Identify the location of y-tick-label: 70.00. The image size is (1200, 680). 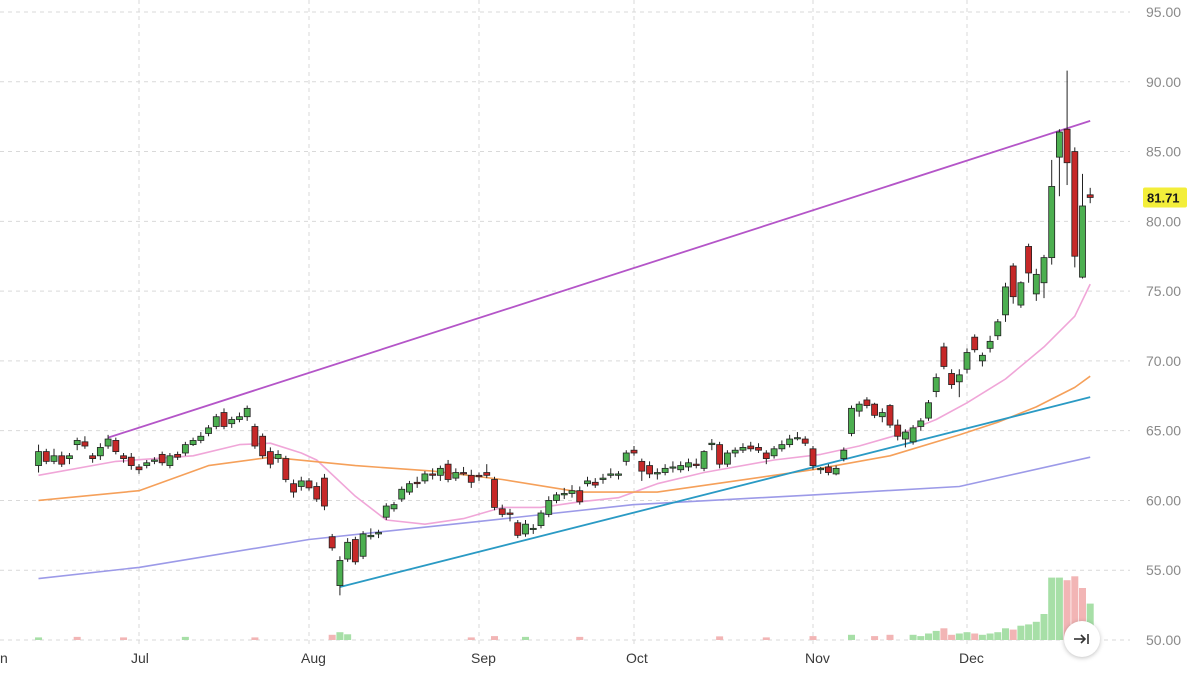
(1163, 361).